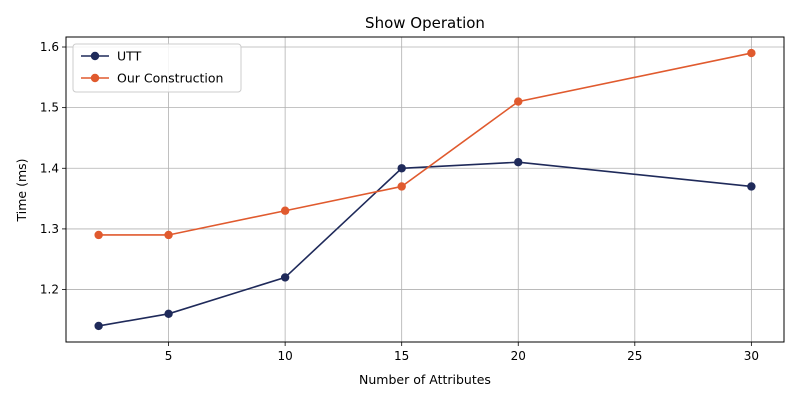 Image resolution: width=800 pixels, height=400 pixels. Describe the element at coordinates (425, 379) in the screenshot. I see `x-axis-label: Number of Attributes` at that location.